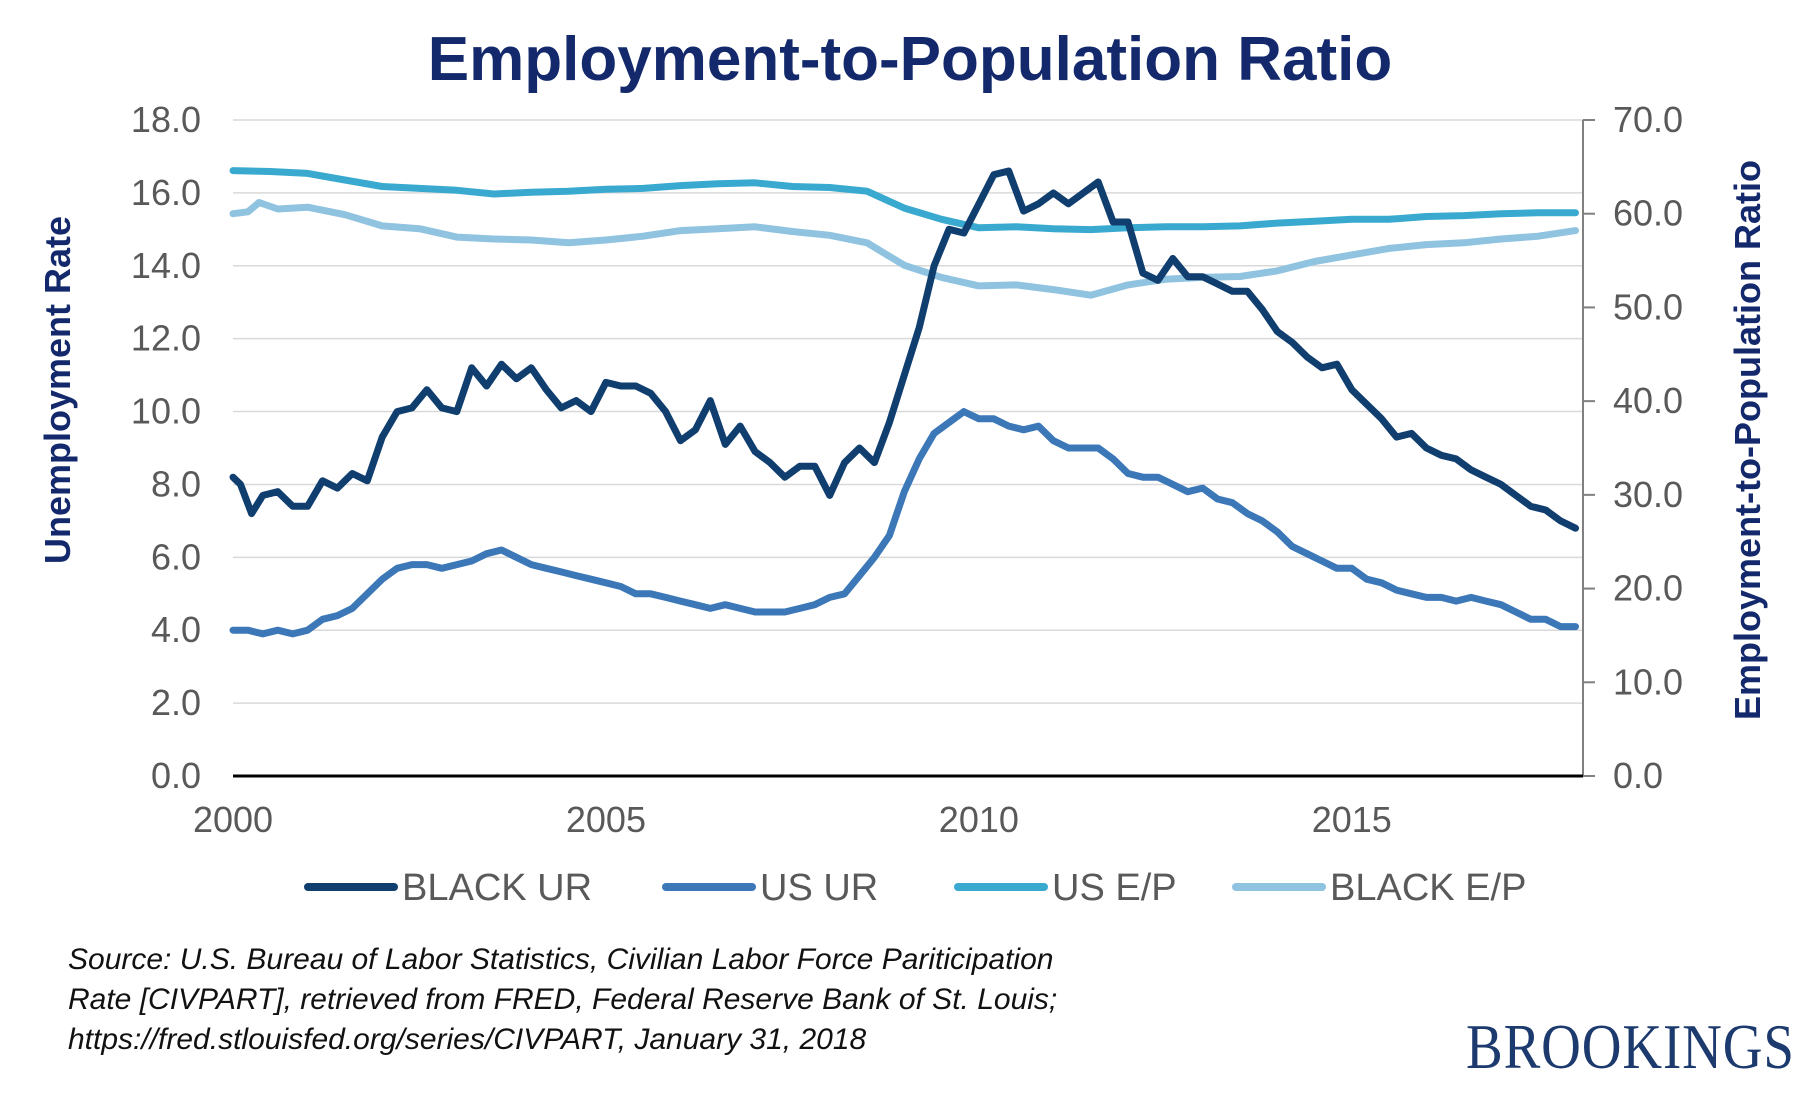 This screenshot has width=1820, height=1103. I want to click on x-axis-ticks: 2000 2005 2010 2015, so click(792, 819).